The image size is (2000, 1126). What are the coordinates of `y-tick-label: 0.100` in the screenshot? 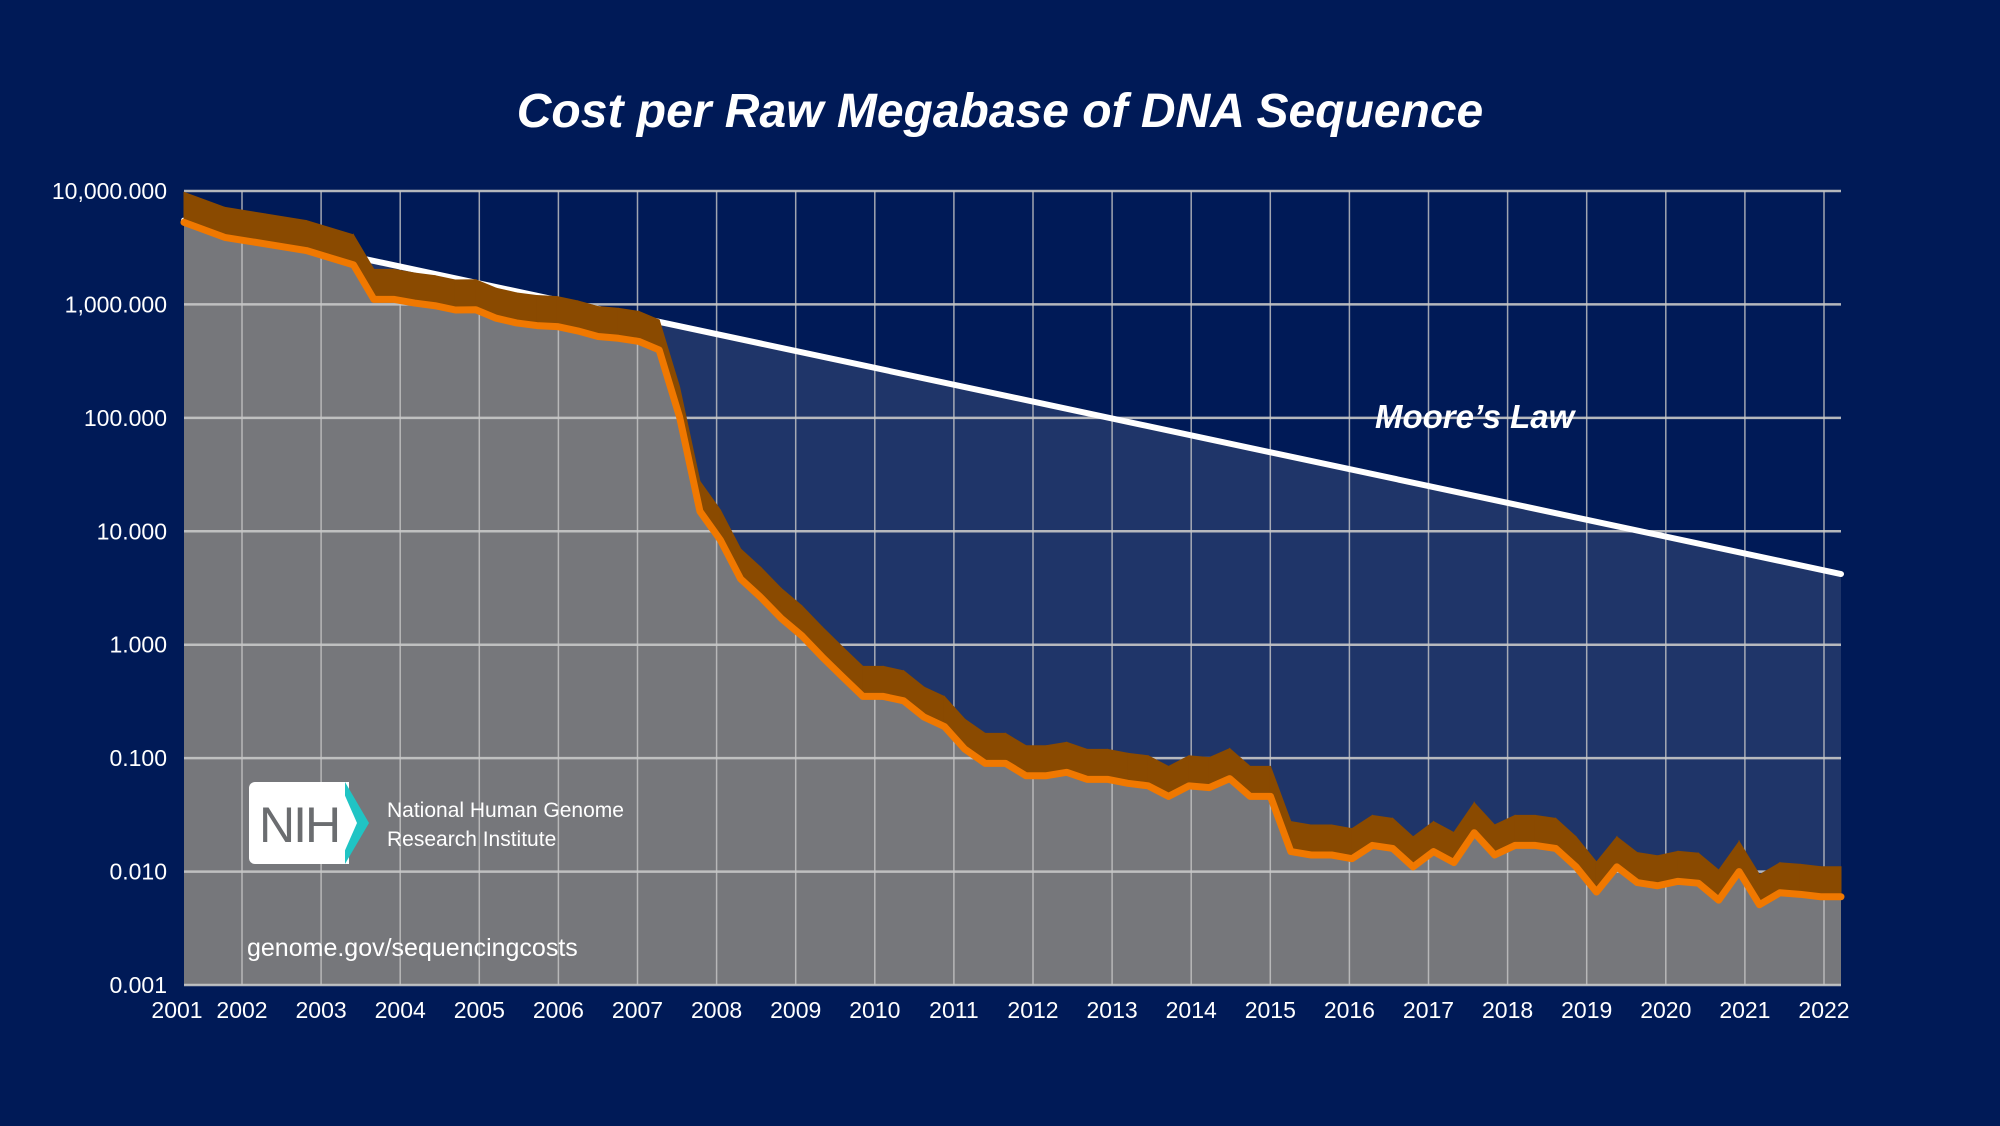 It's located at (138, 758).